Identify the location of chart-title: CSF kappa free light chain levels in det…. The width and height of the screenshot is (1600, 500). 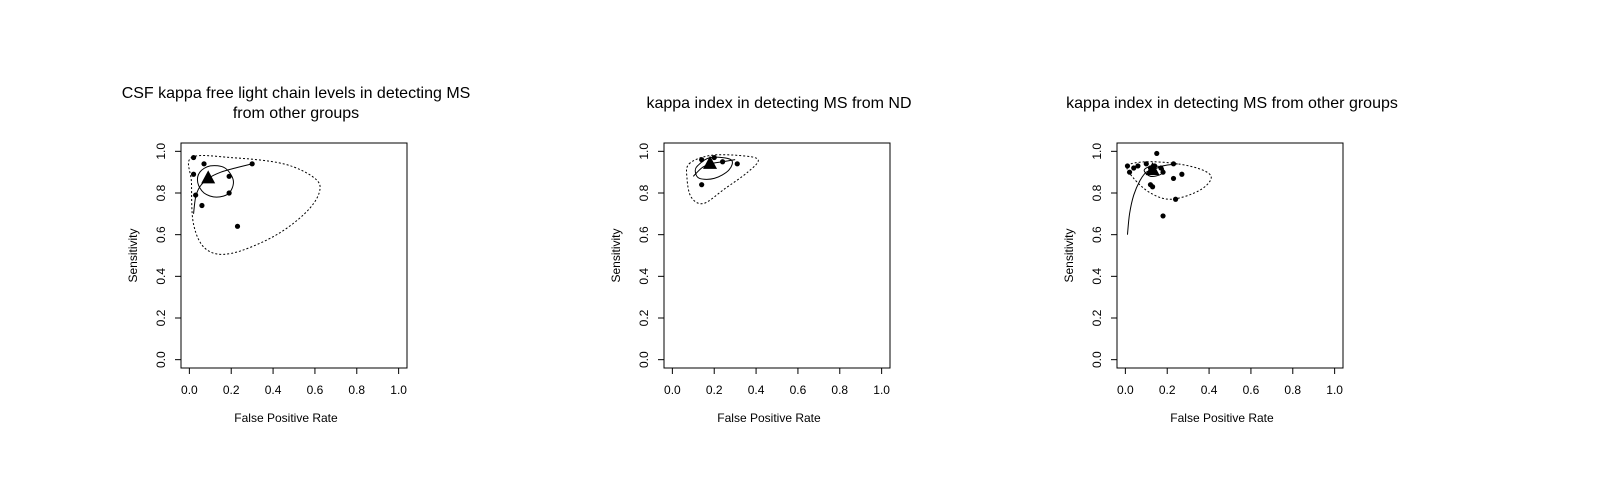
(296, 93).